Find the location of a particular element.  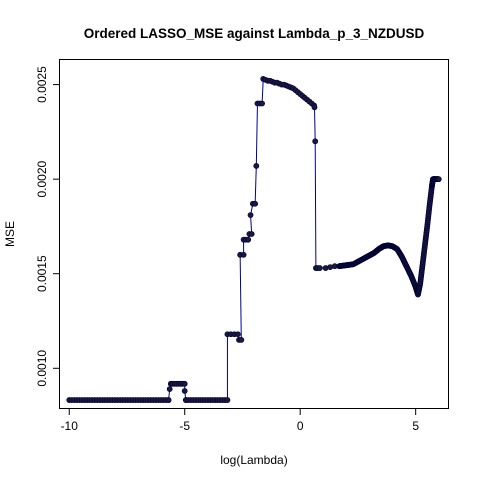

y-tick-label: 0.0025 is located at coordinates (42, 84).